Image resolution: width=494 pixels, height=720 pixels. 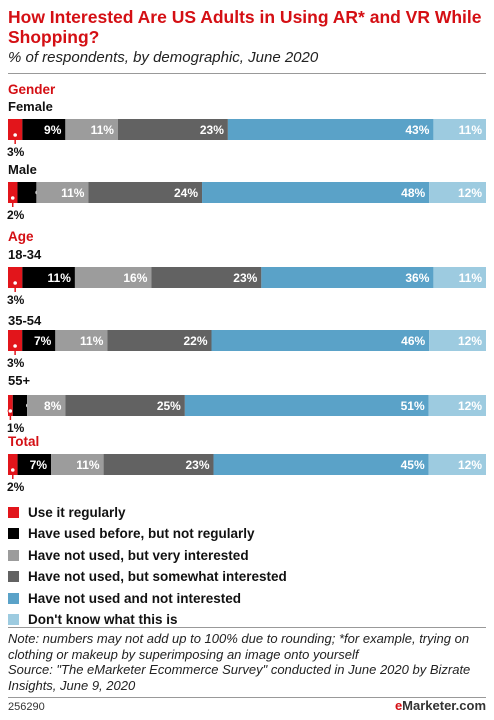 What do you see at coordinates (103, 619) in the screenshot?
I see `legend-label: Don't know what this is` at bounding box center [103, 619].